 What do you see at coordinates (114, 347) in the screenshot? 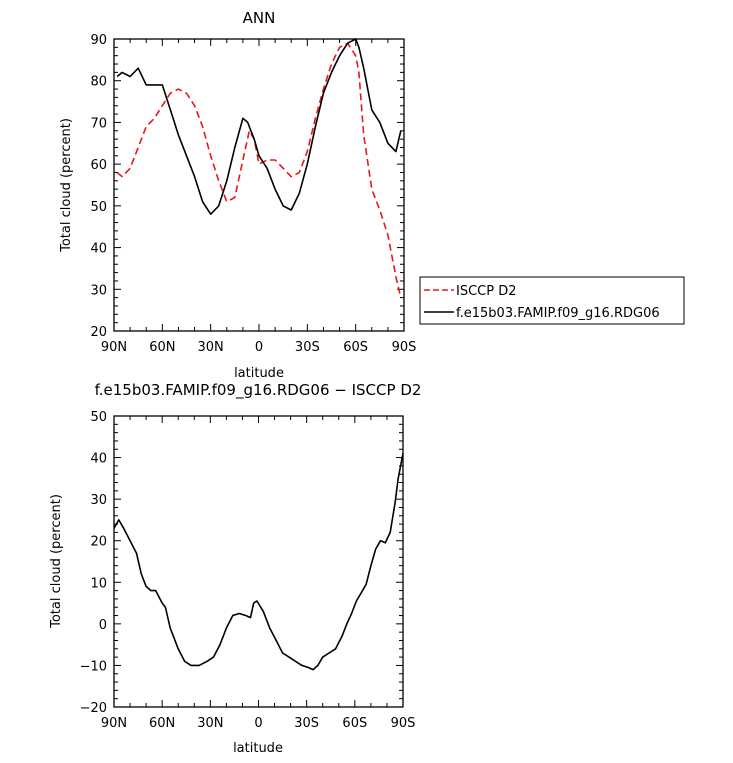
I see `top-x-tick-label: 90N` at bounding box center [114, 347].